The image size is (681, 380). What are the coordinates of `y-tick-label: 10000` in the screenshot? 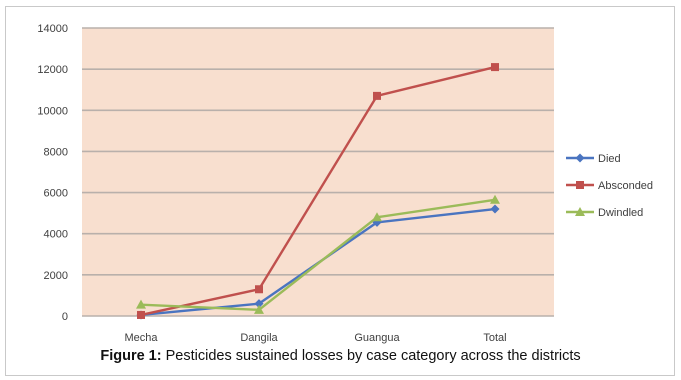 It's located at (52, 111).